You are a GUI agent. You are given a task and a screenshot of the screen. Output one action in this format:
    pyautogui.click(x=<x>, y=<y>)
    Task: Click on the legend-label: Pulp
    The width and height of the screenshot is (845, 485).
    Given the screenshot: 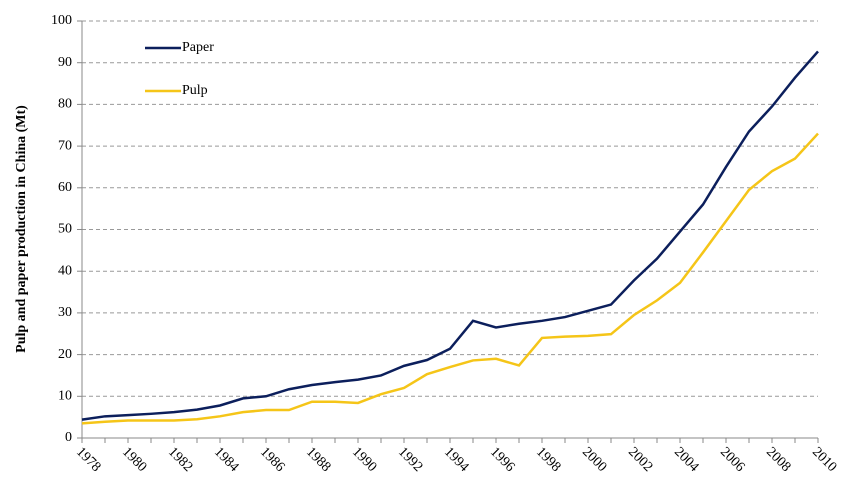 What is the action you would take?
    pyautogui.click(x=195, y=90)
    